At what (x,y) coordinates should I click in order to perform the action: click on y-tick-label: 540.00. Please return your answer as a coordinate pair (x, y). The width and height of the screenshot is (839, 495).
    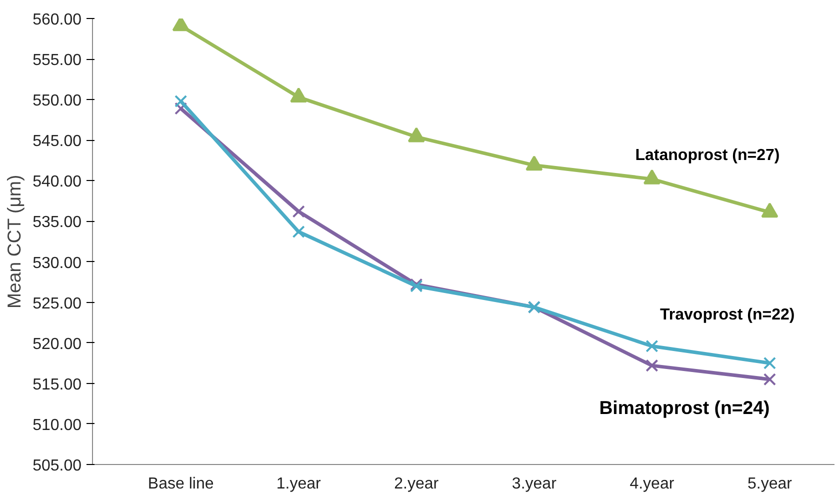
    Looking at the image, I should click on (57, 182).